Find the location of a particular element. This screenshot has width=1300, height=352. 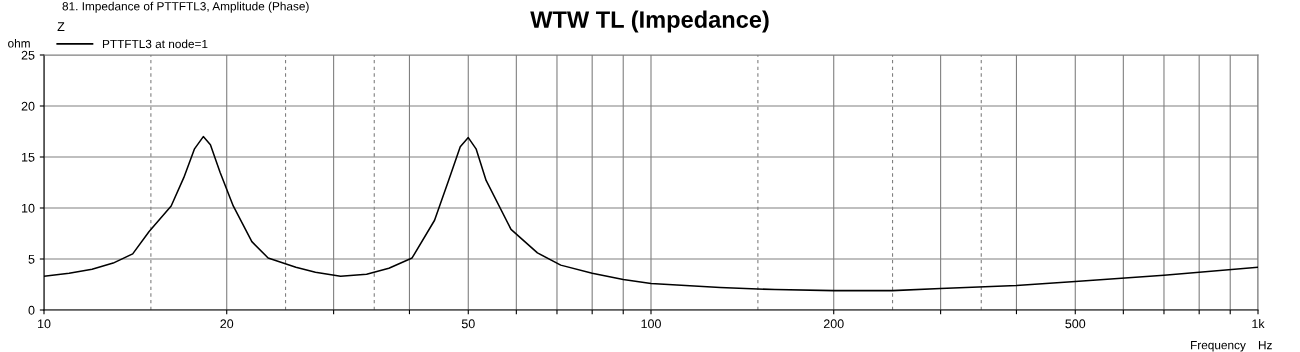

x-tick-label: 50 is located at coordinates (468, 324).